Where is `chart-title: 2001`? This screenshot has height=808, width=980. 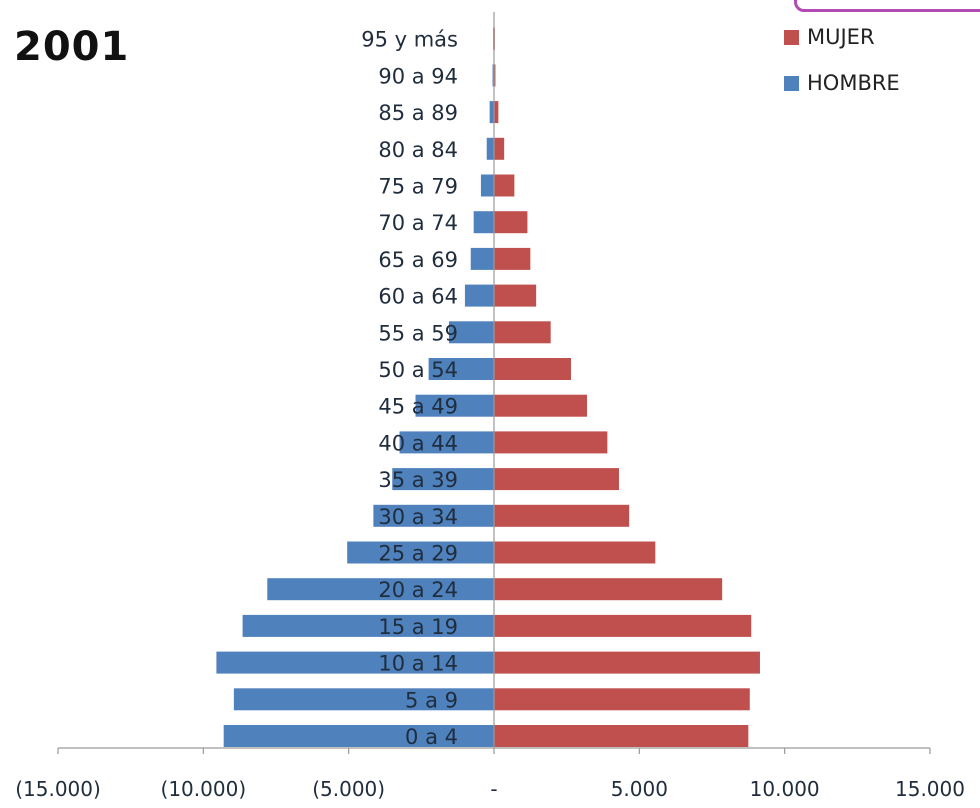
chart-title: 2001 is located at coordinates (72, 47).